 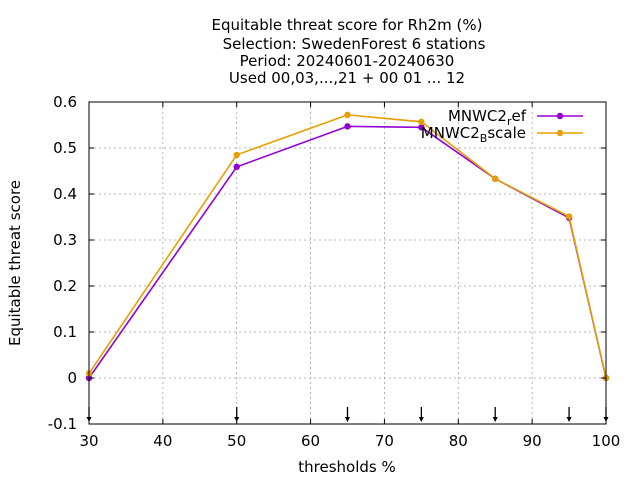 I want to click on title-line-2: Selection: SwedenForest 6 stations, so click(x=354, y=44).